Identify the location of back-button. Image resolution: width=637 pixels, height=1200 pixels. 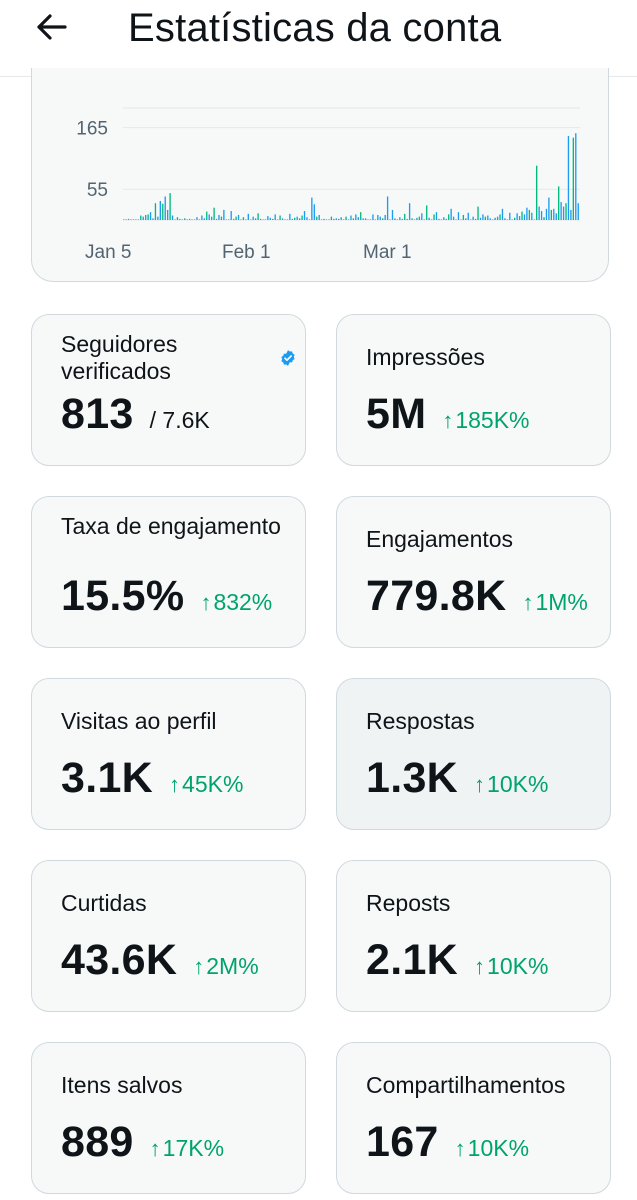
(51, 27).